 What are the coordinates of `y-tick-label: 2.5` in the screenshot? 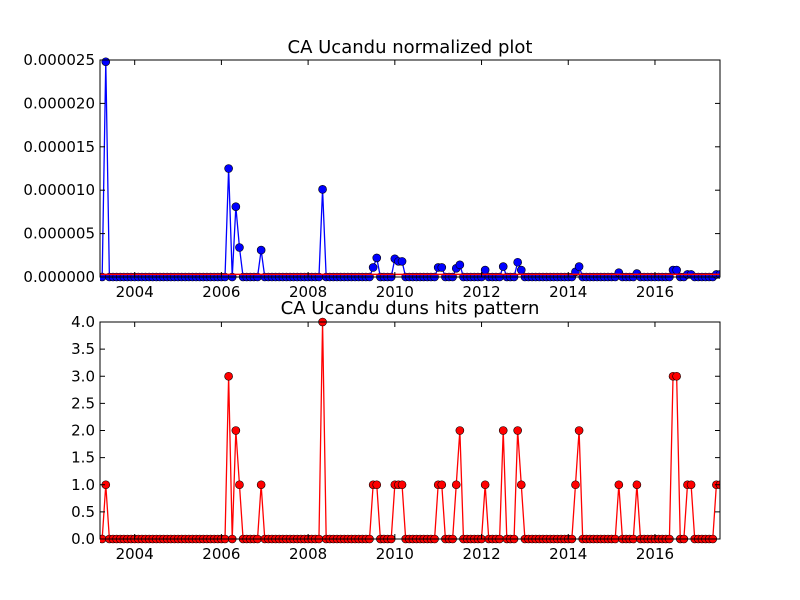 It's located at (83, 403).